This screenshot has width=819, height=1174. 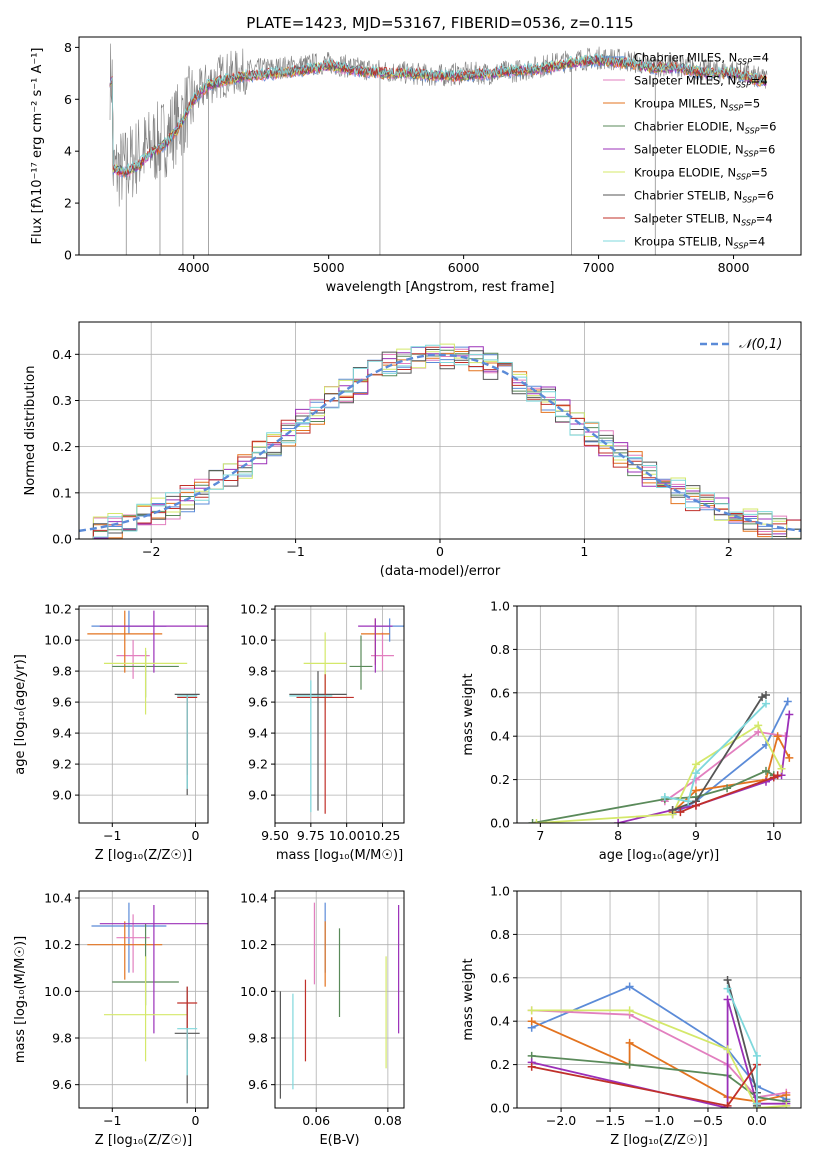 I want to click on y-tick-label: 1.0, so click(x=500, y=891).